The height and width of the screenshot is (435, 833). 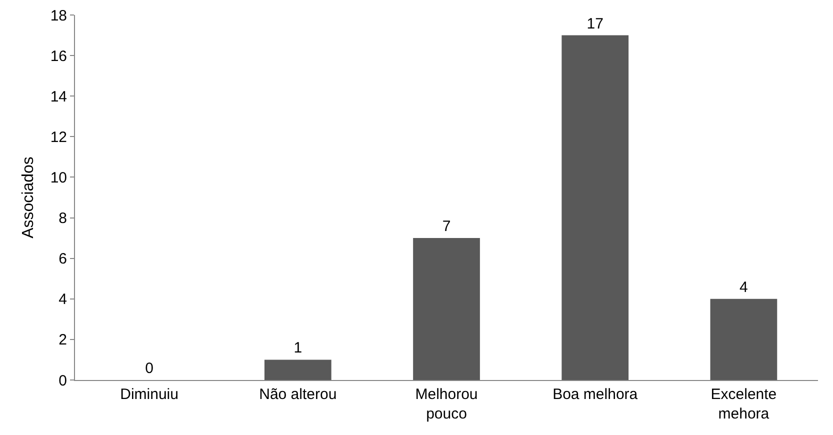 I want to click on y-tick-label: 4, so click(x=62, y=299).